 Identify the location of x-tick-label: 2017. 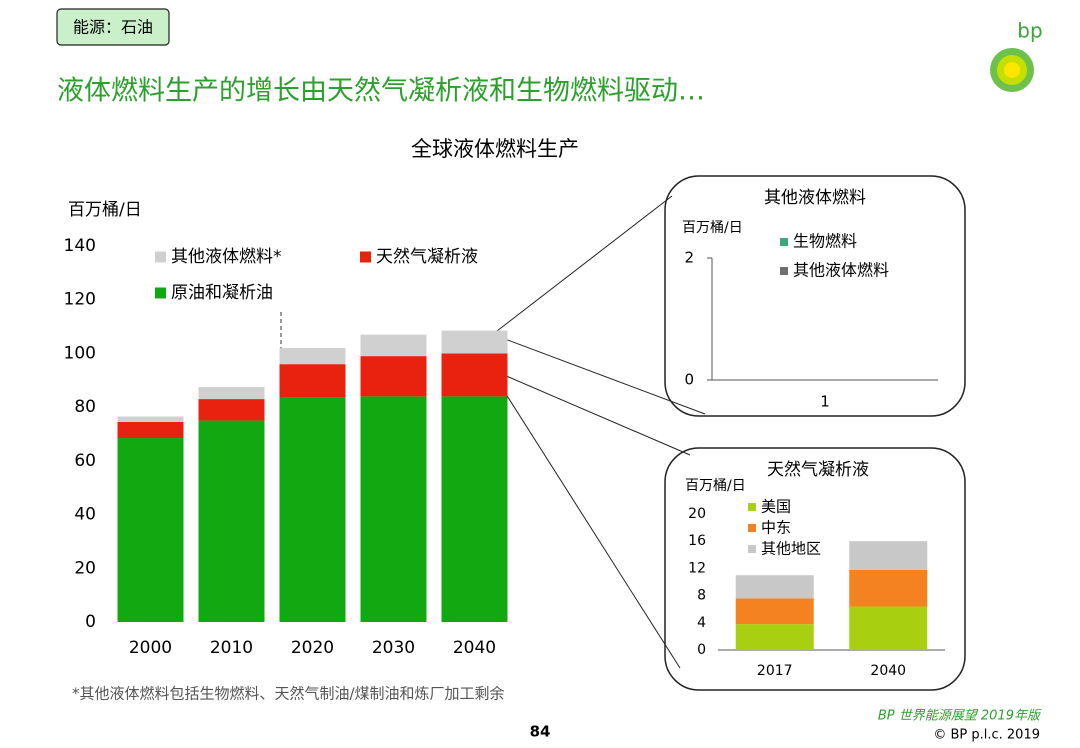
(775, 671).